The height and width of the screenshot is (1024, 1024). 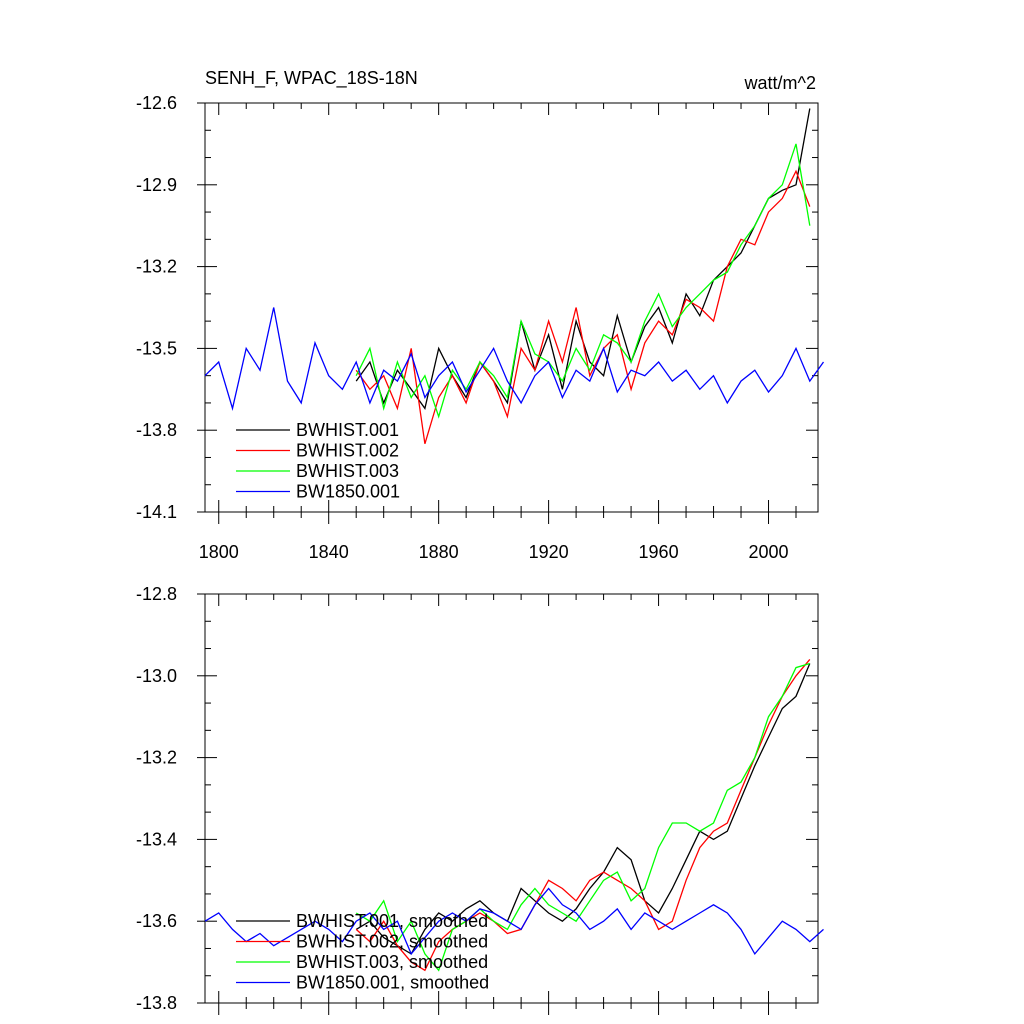 What do you see at coordinates (439, 552) in the screenshot?
I see `x-tick-label: 1880` at bounding box center [439, 552].